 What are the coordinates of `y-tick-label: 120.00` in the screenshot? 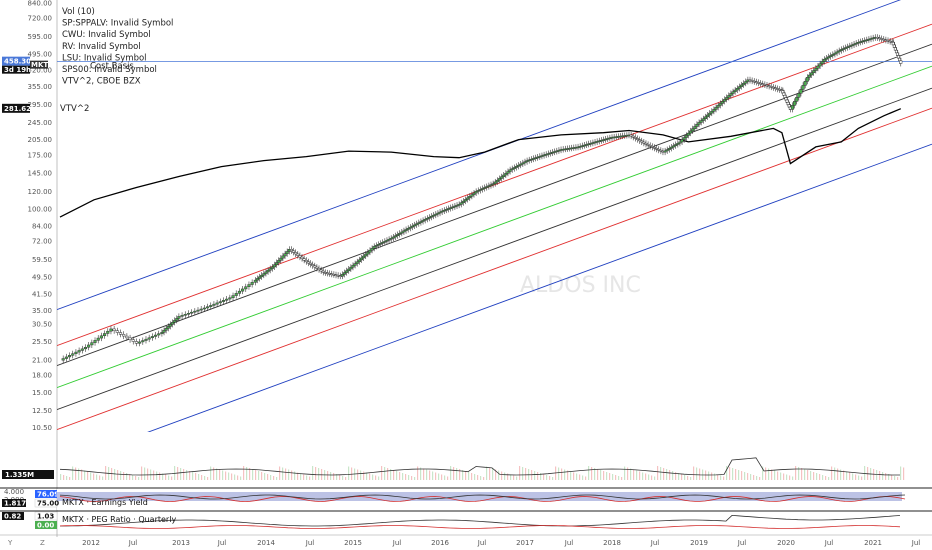 It's located at (40, 192).